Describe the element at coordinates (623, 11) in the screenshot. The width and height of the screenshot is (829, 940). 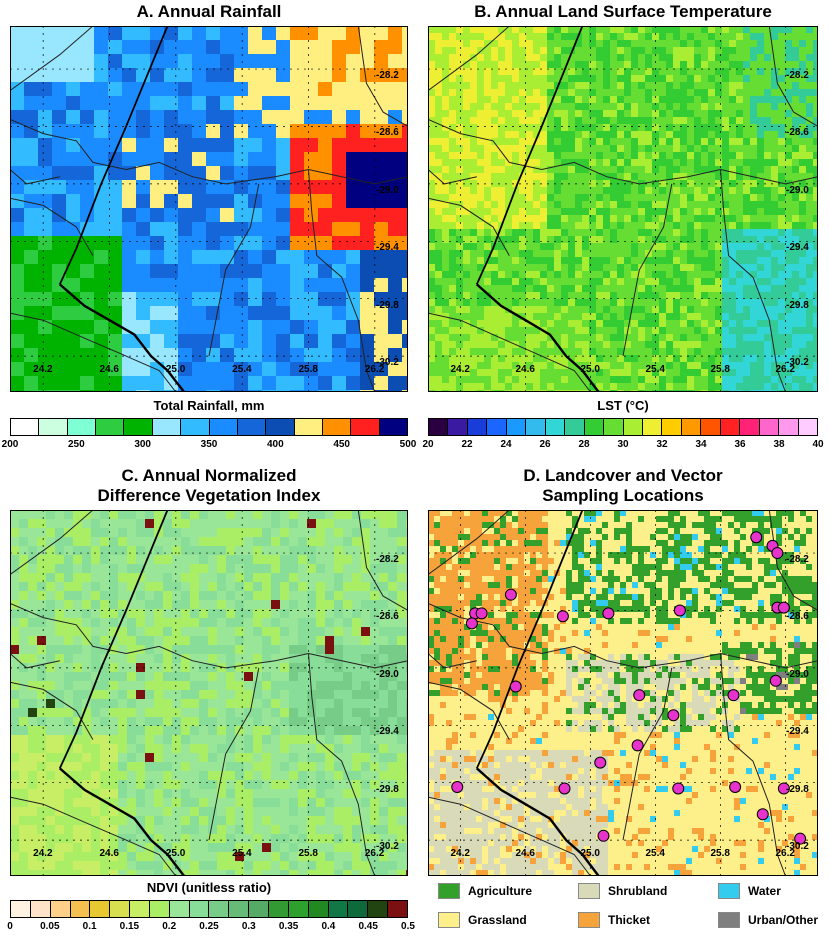
I see `panel-b-title: B. Annual Land Surface Temperature` at that location.